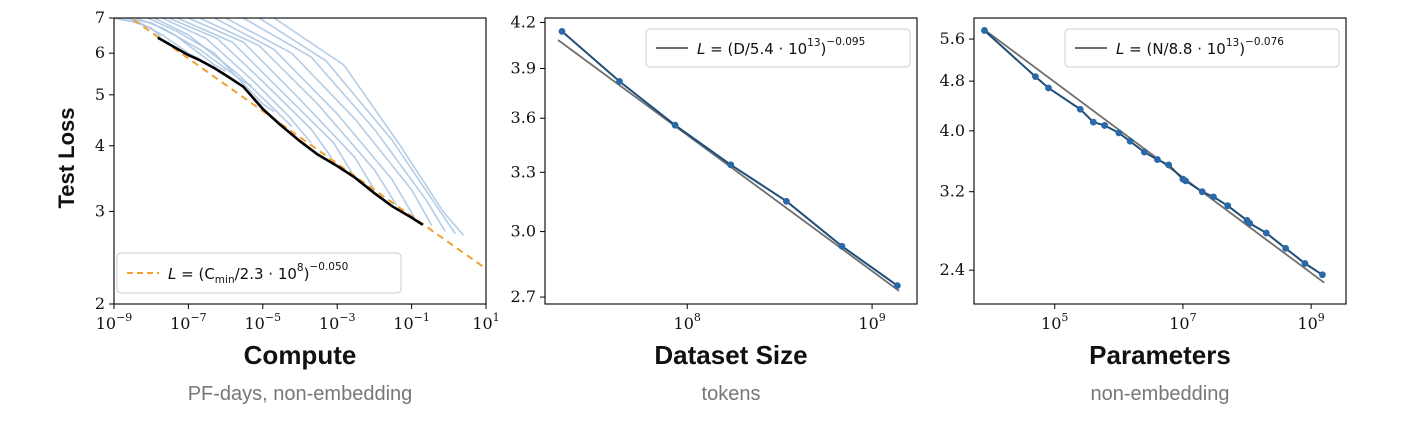 The width and height of the screenshot is (1410, 425). Describe the element at coordinates (952, 38) in the screenshot. I see `y-tick-label: 5.6` at that location.